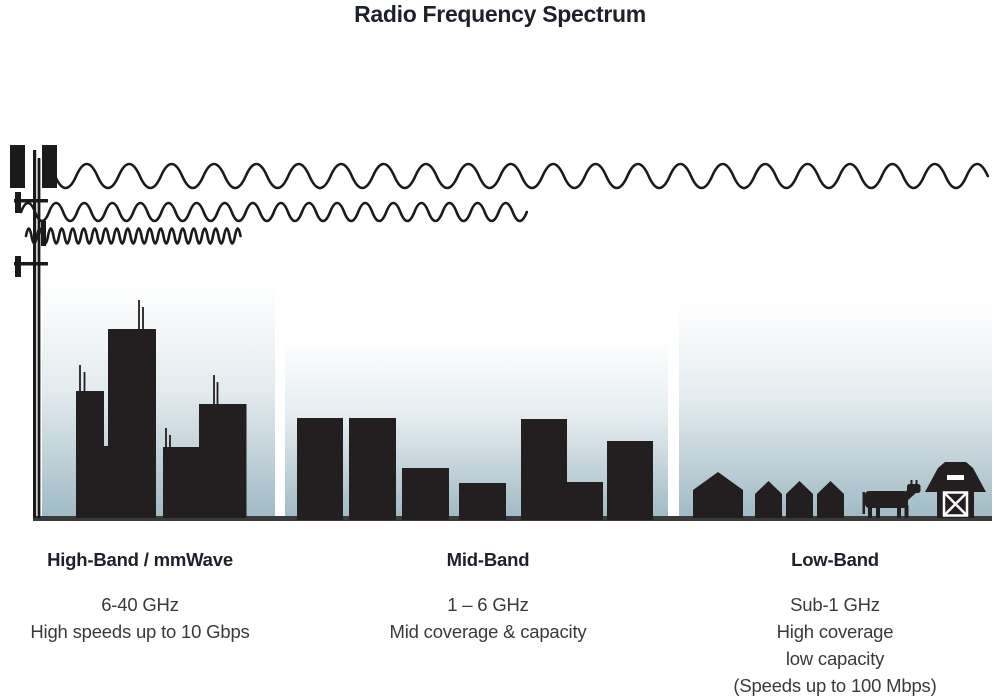 This screenshot has height=700, width=1000. What do you see at coordinates (140, 631) in the screenshot?
I see `band-line-description: High speeds up to 10 Gbps` at bounding box center [140, 631].